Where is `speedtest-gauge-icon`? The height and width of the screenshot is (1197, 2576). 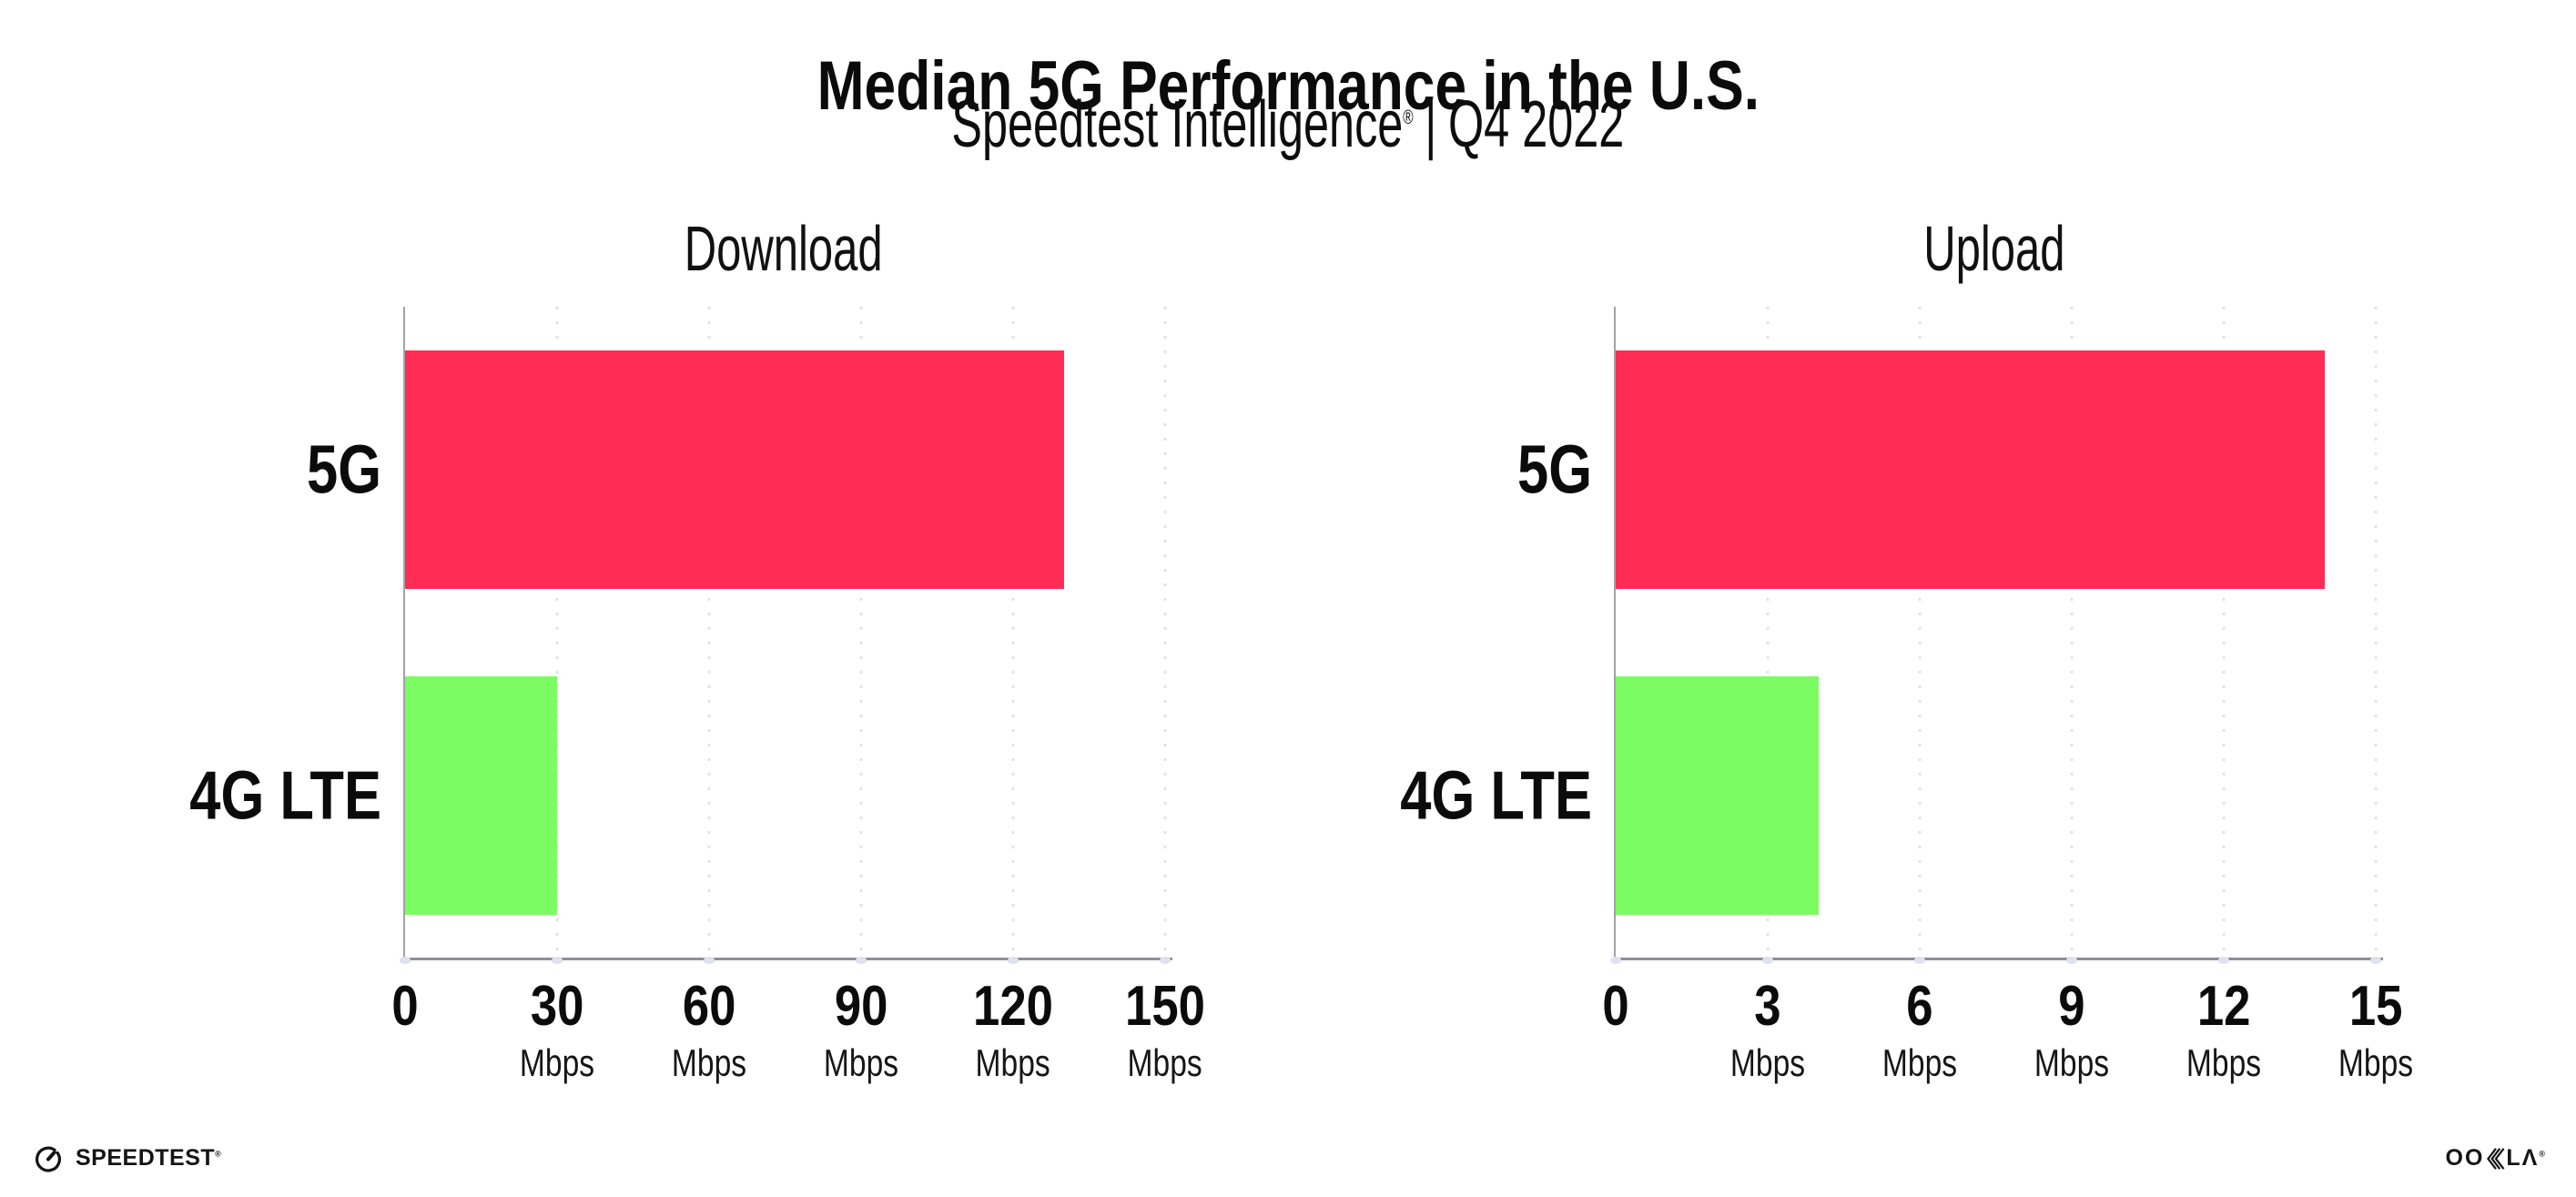
speedtest-gauge-icon is located at coordinates (48, 1159).